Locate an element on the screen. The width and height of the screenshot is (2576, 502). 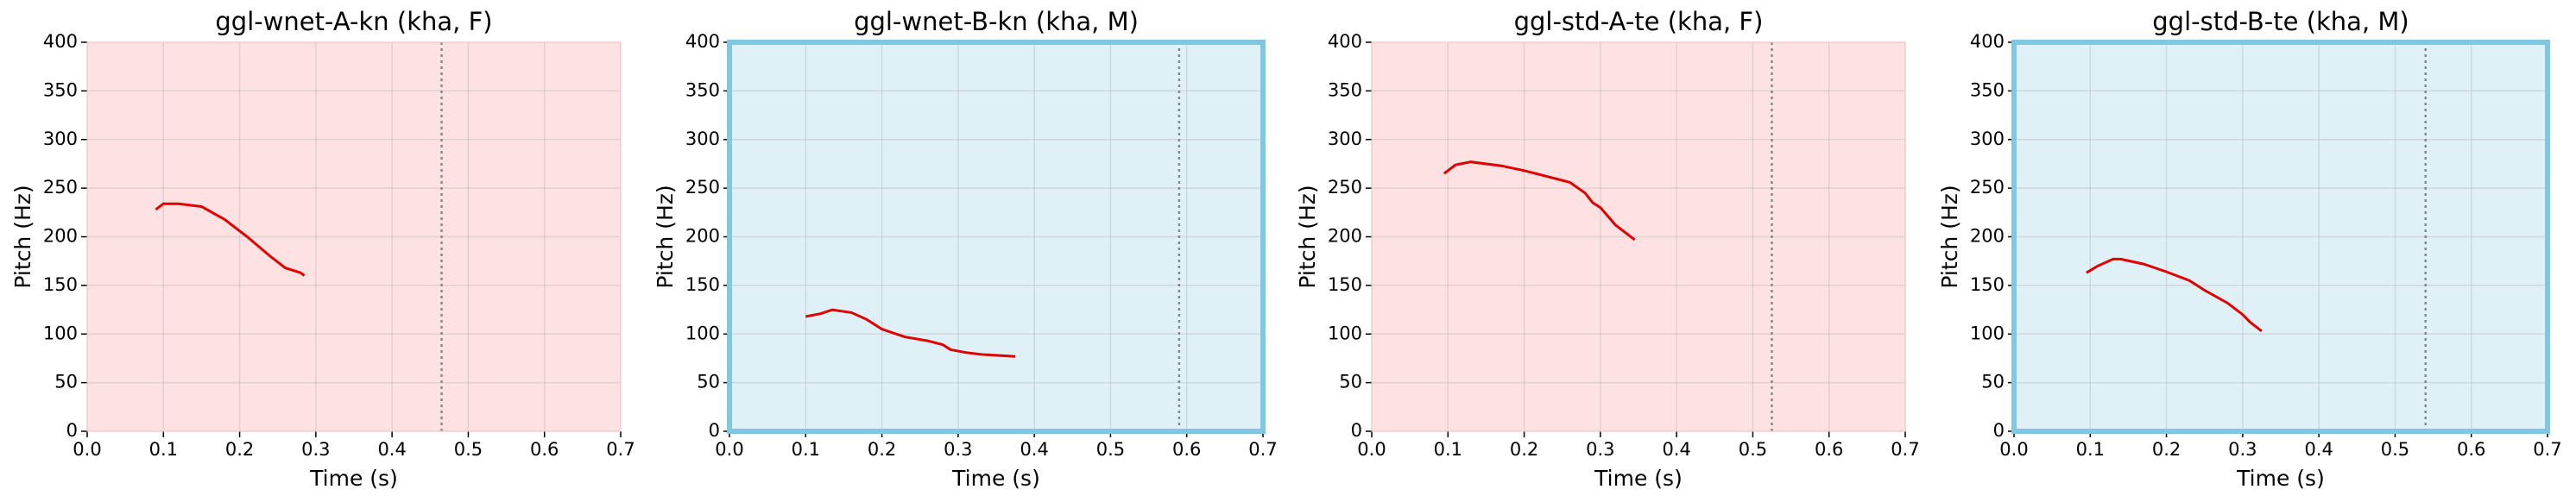
chart-title: ggl-std-B-te (kha, M) is located at coordinates (2280, 21).